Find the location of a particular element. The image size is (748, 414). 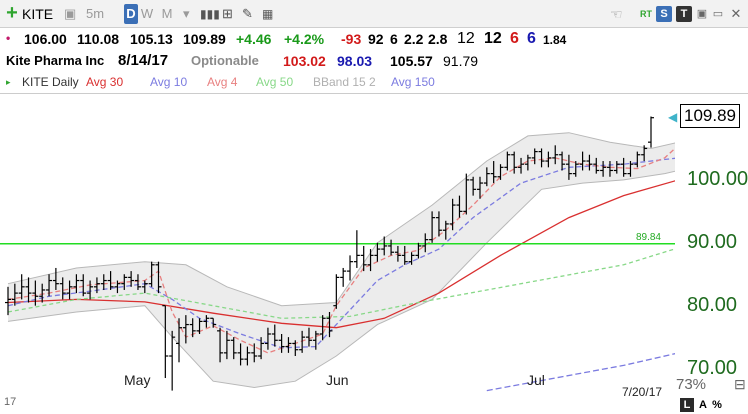

draw-pen-icon: ✎ is located at coordinates (247, 13).